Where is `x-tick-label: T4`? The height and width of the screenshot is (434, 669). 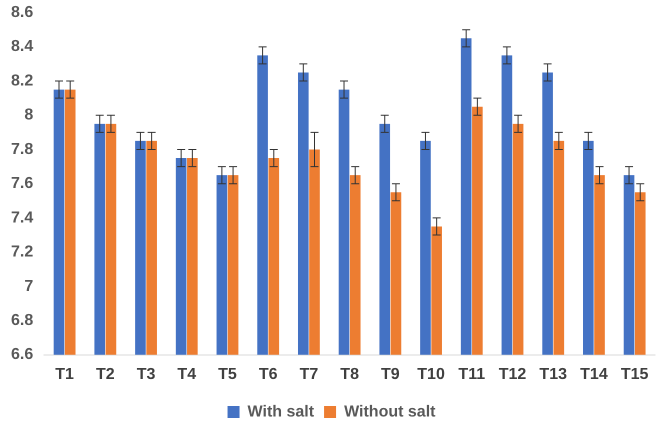
x-tick-label: T4 is located at coordinates (186, 374).